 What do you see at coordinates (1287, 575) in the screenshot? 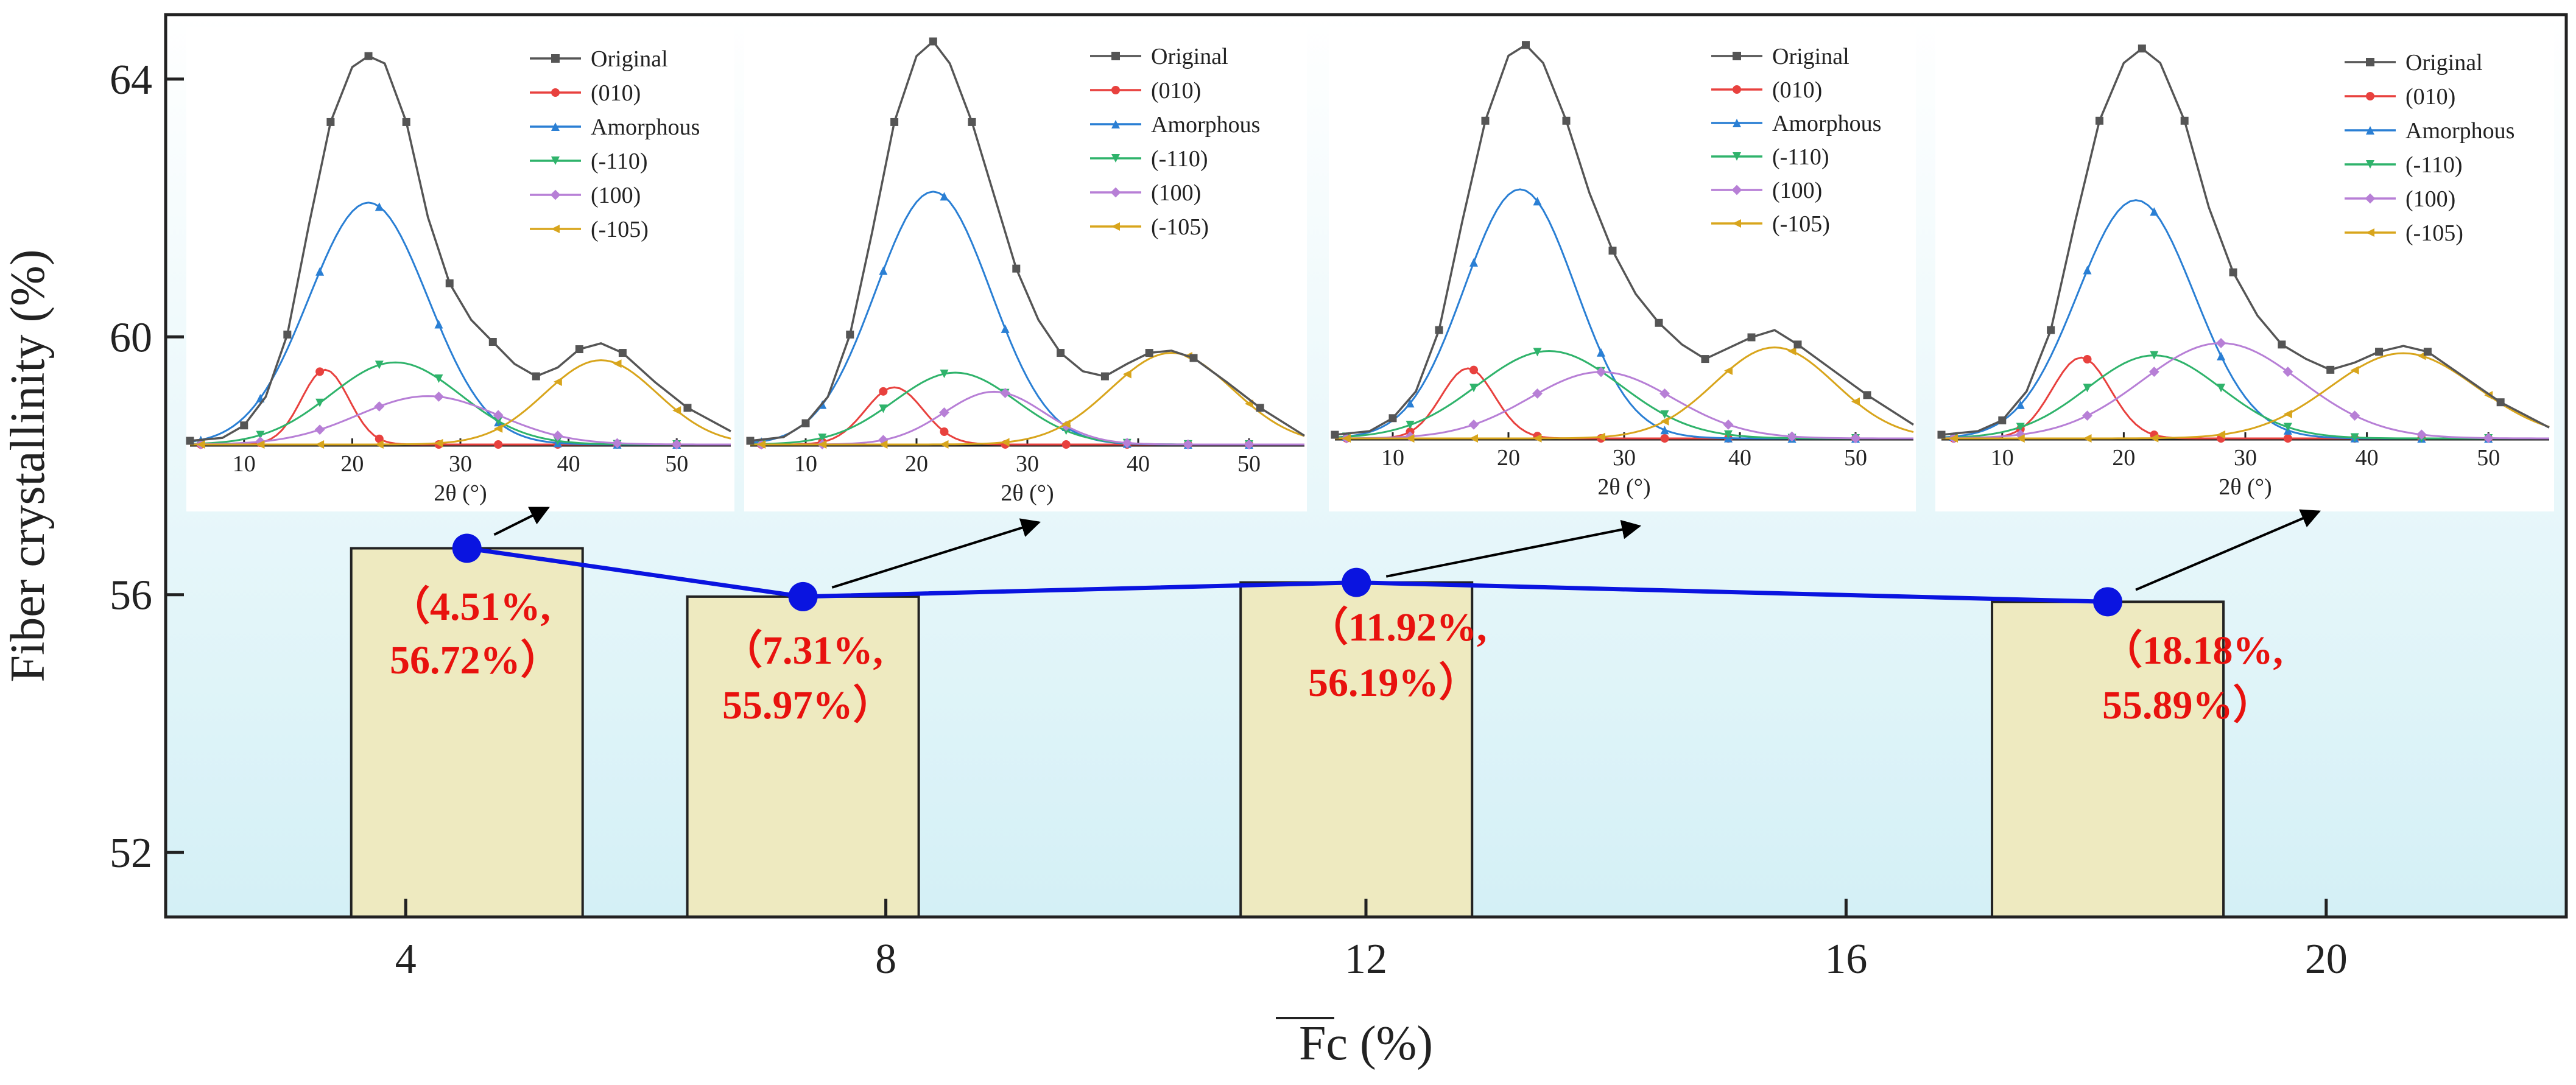
I see `series-line` at bounding box center [1287, 575].